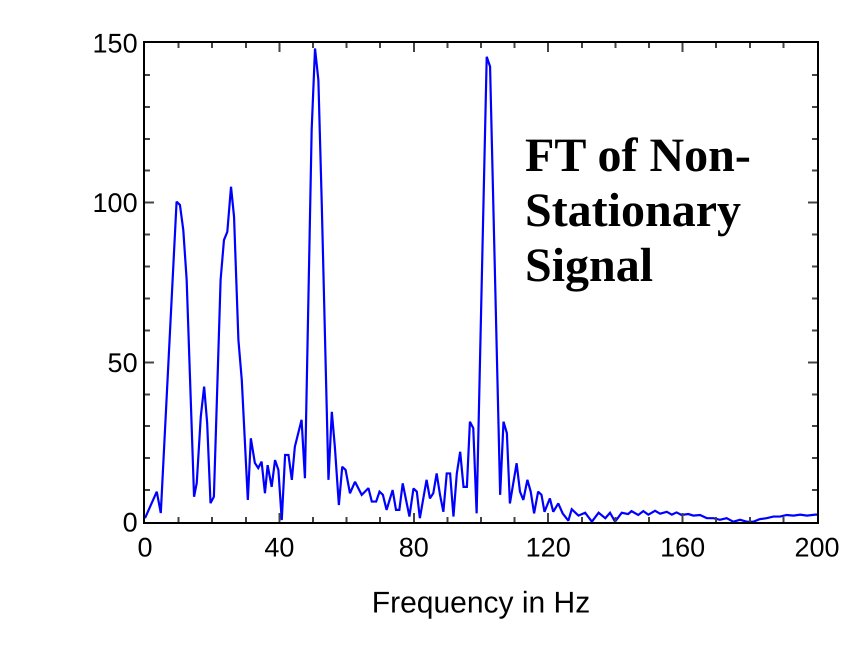 The image size is (867, 660). I want to click on y-tick-label: 50, so click(123, 363).